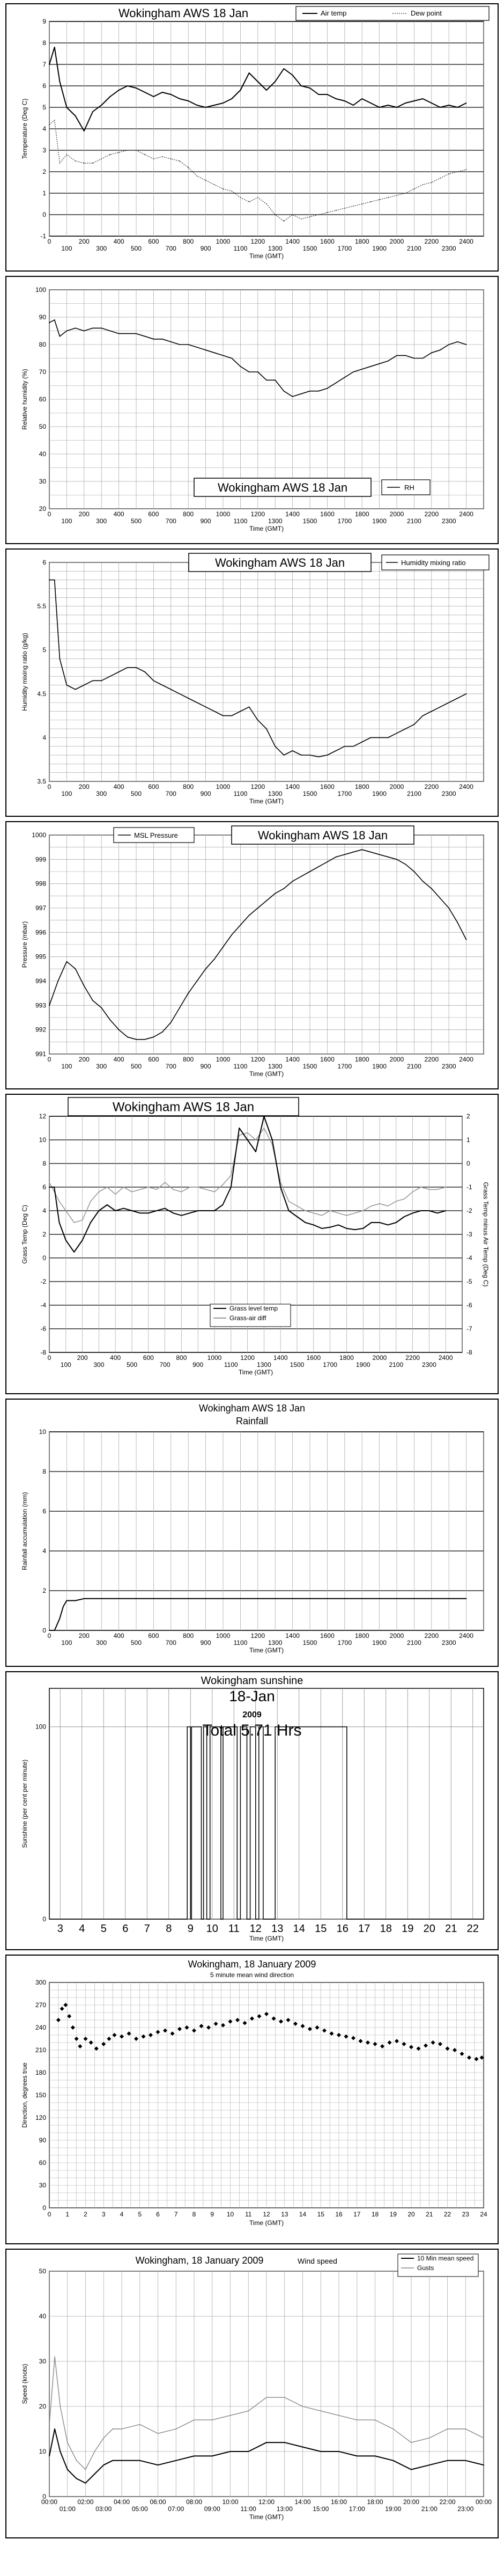 This screenshot has height=2576, width=504. What do you see at coordinates (122, 2502) in the screenshot?
I see `x-tick-label: 04:00` at bounding box center [122, 2502].